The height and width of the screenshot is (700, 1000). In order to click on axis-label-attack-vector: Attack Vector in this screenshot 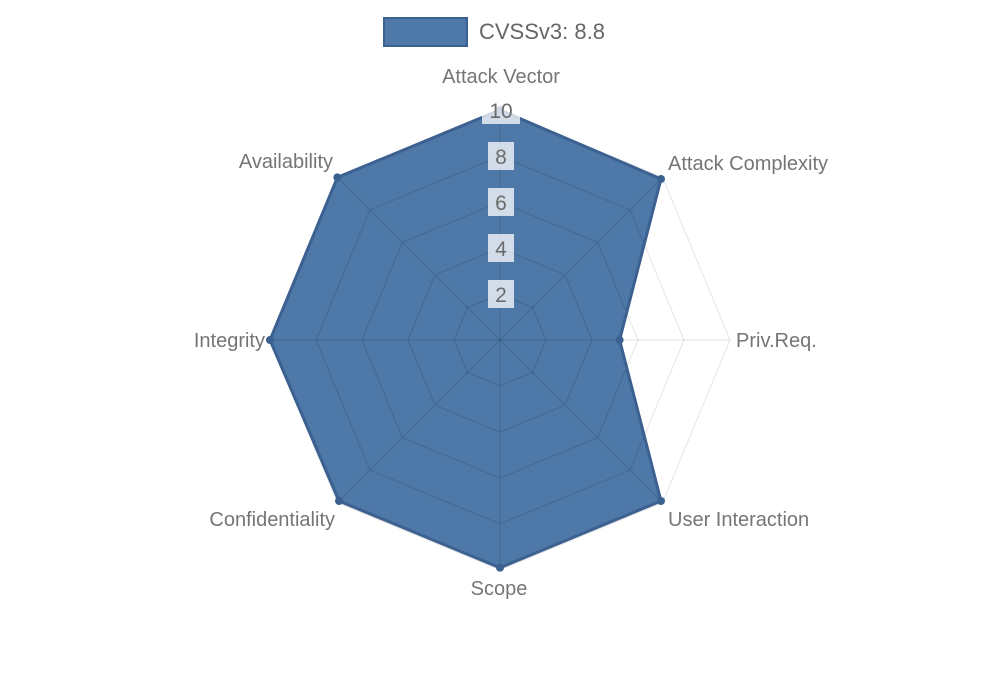, I will do `click(501, 77)`.